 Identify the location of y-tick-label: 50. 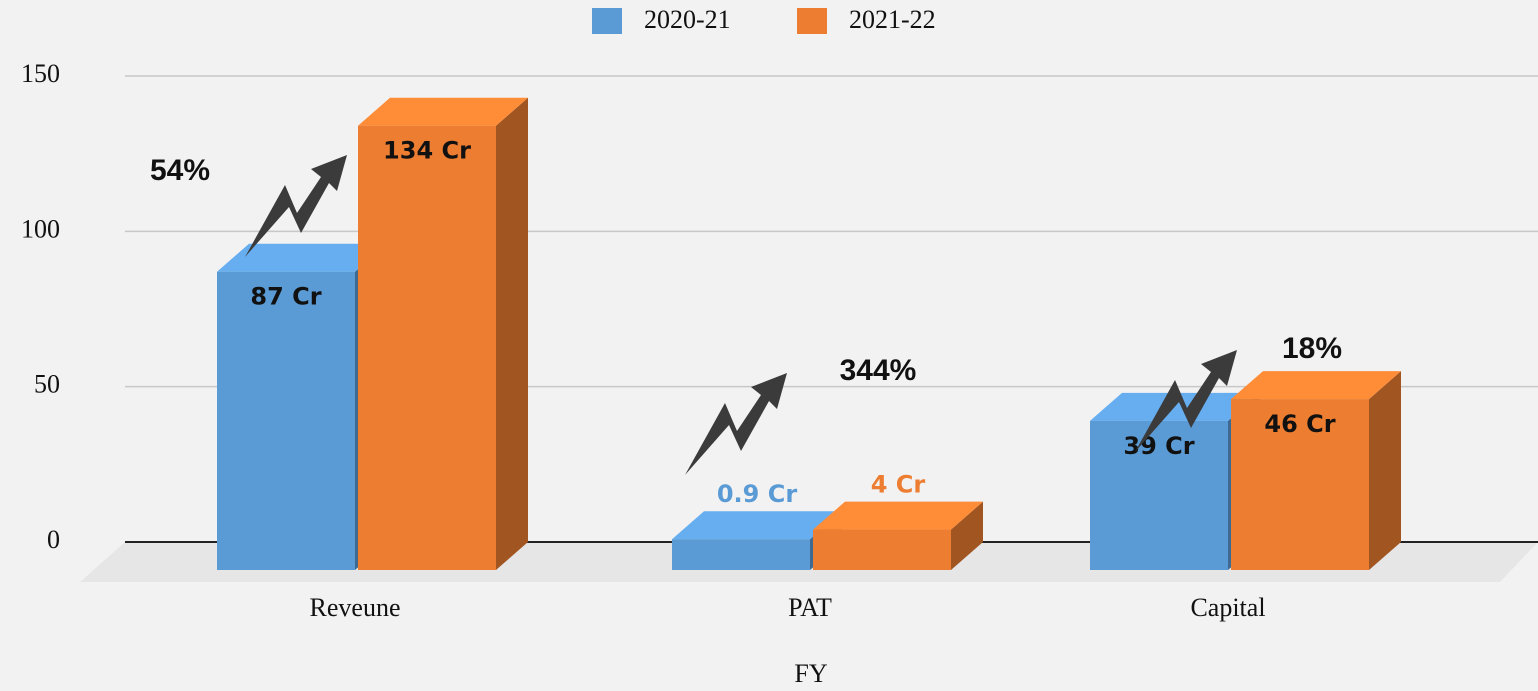
(47, 384).